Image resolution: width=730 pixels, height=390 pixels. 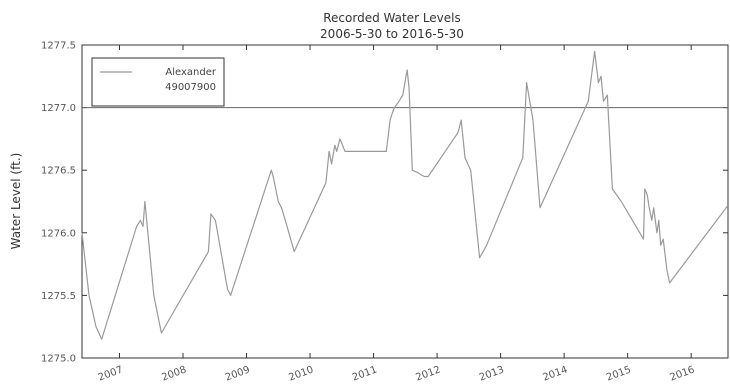 I want to click on chart-subtitle: 2006-5-30 to 2016-5-30, so click(x=392, y=34).